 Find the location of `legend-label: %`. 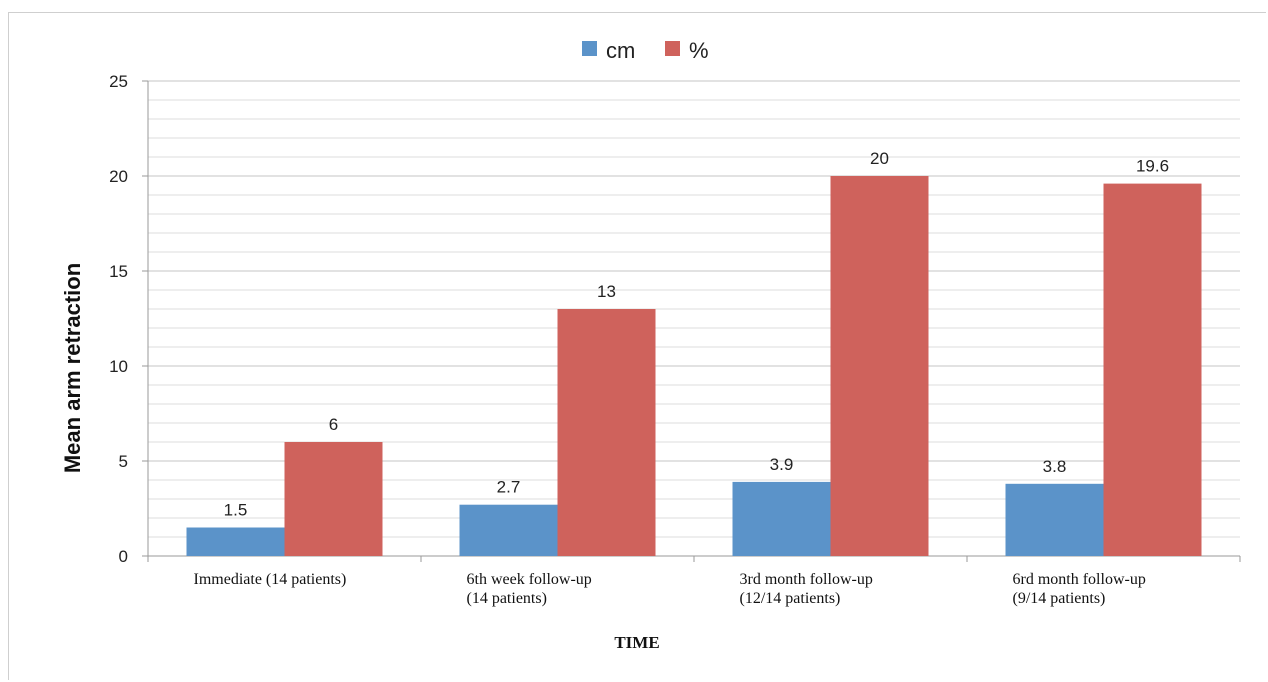

legend-label: % is located at coordinates (699, 50).